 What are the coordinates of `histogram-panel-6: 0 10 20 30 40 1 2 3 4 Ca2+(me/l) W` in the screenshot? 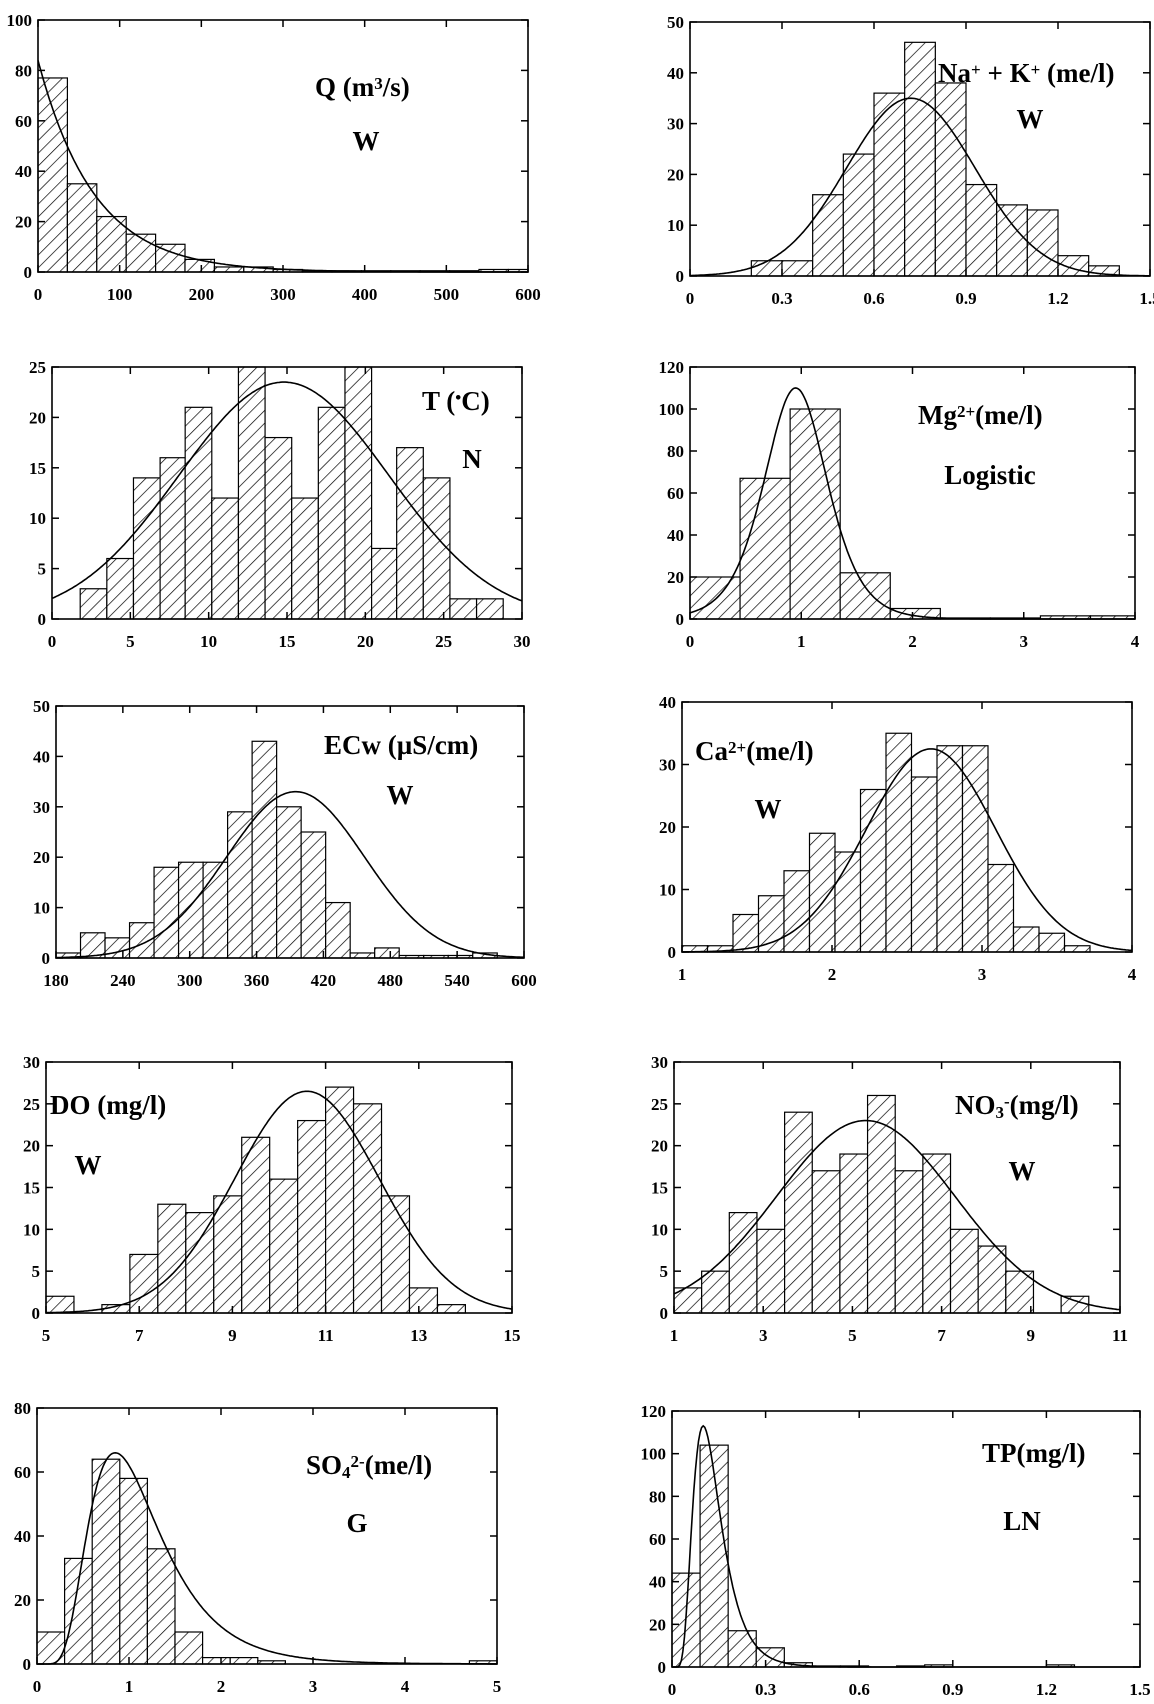 It's located at (898, 838).